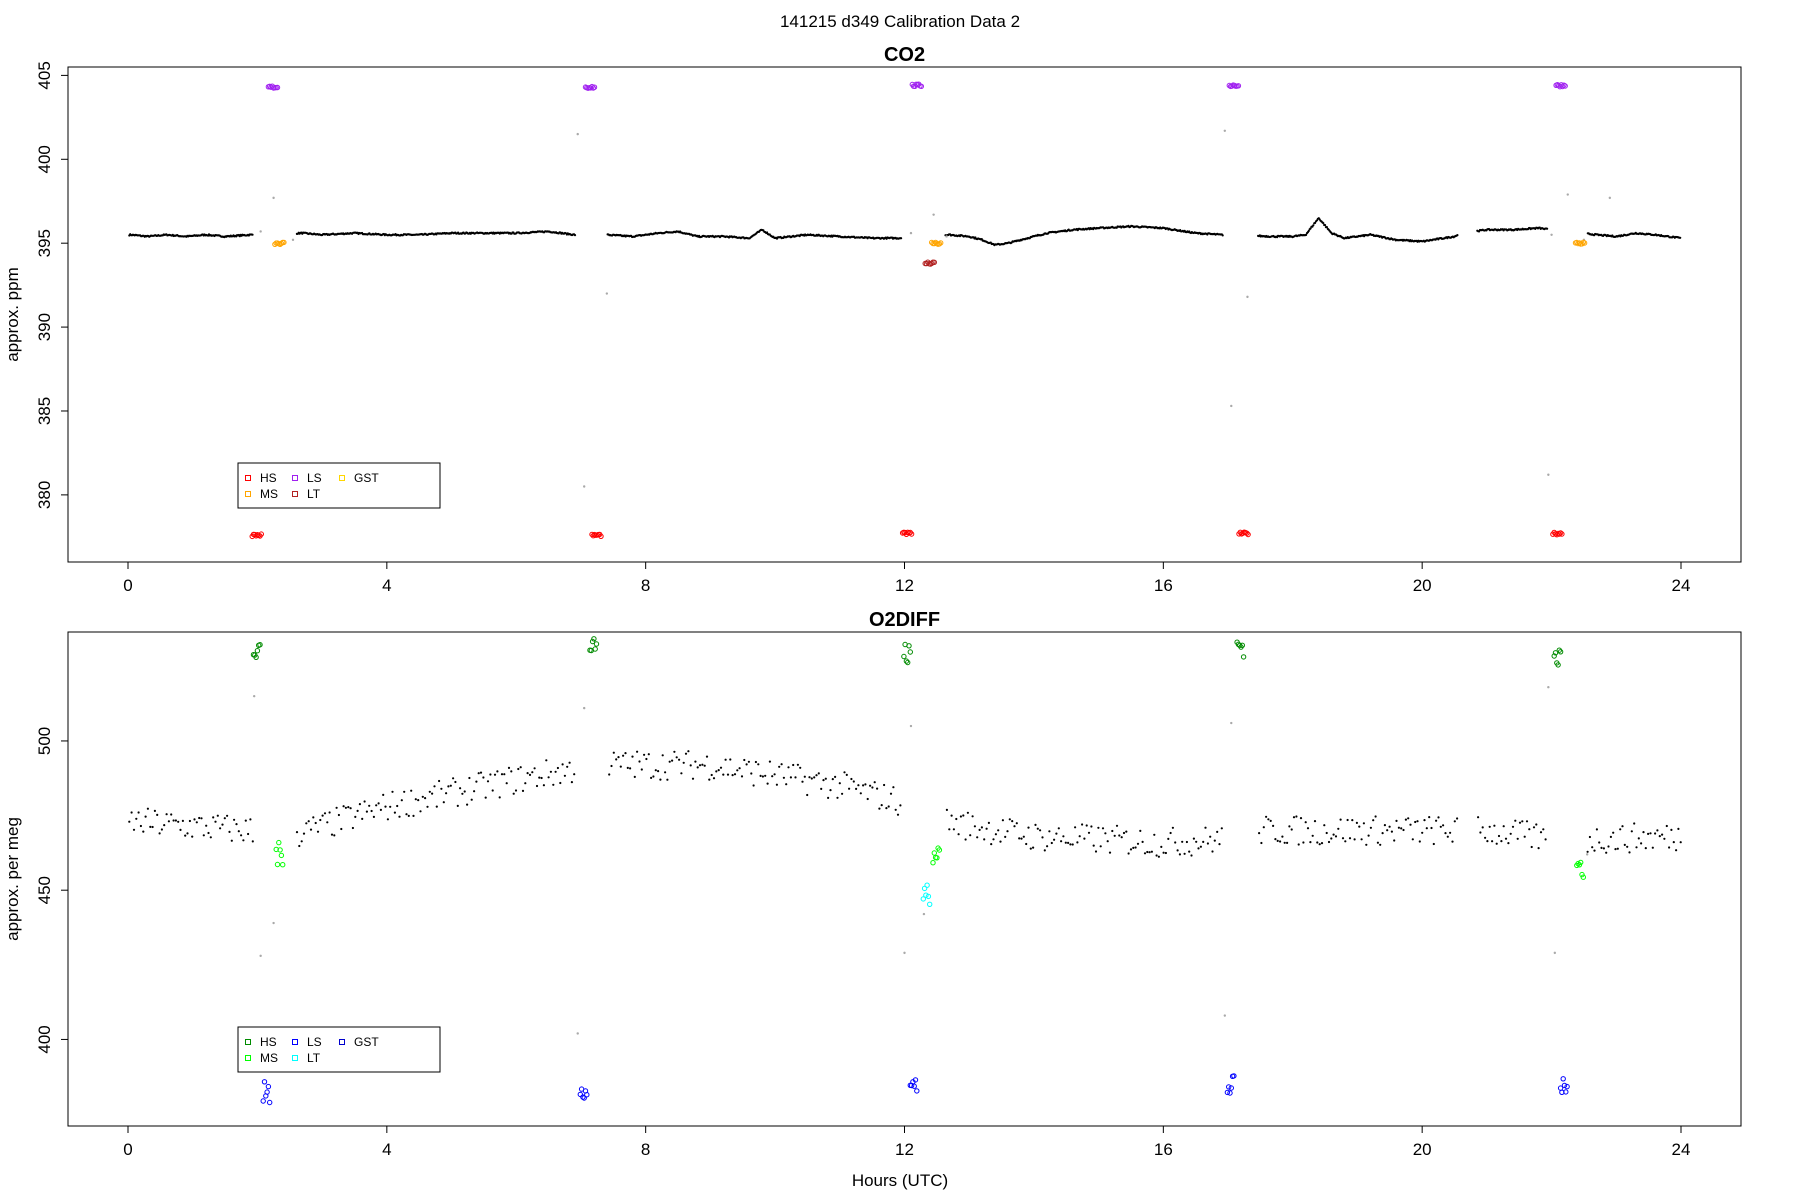 The width and height of the screenshot is (1800, 1200). Describe the element at coordinates (905, 232) in the screenshot. I see `co2-ambient-series` at that location.